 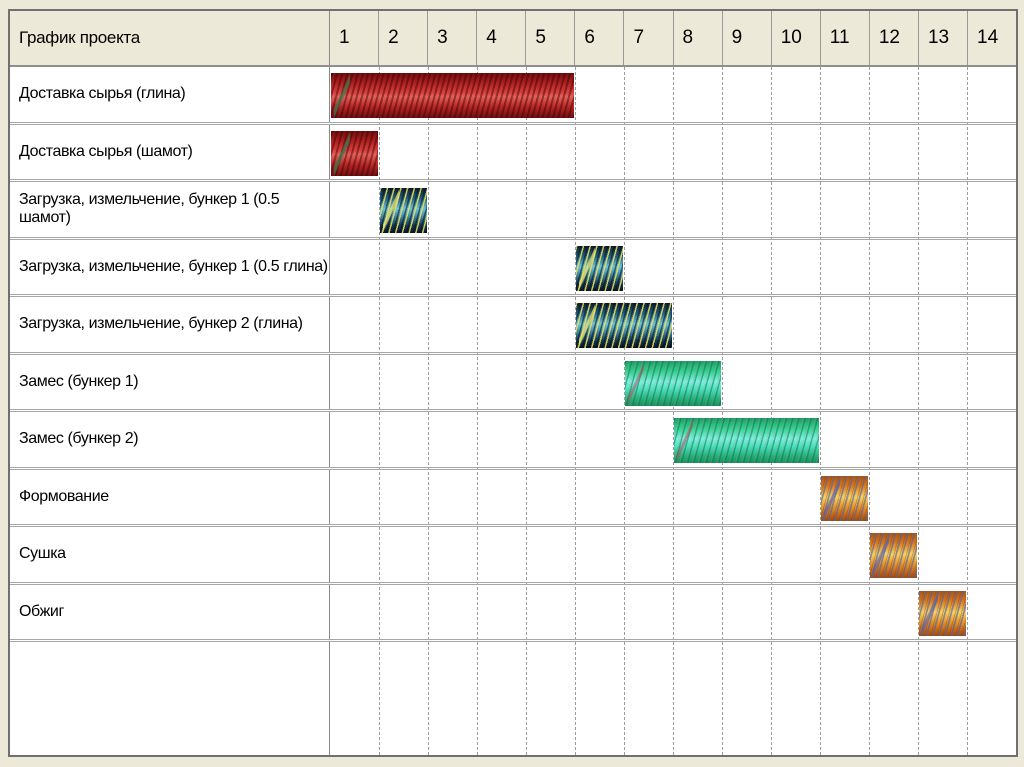 I want to click on header-col-2: 2, so click(x=402, y=38).